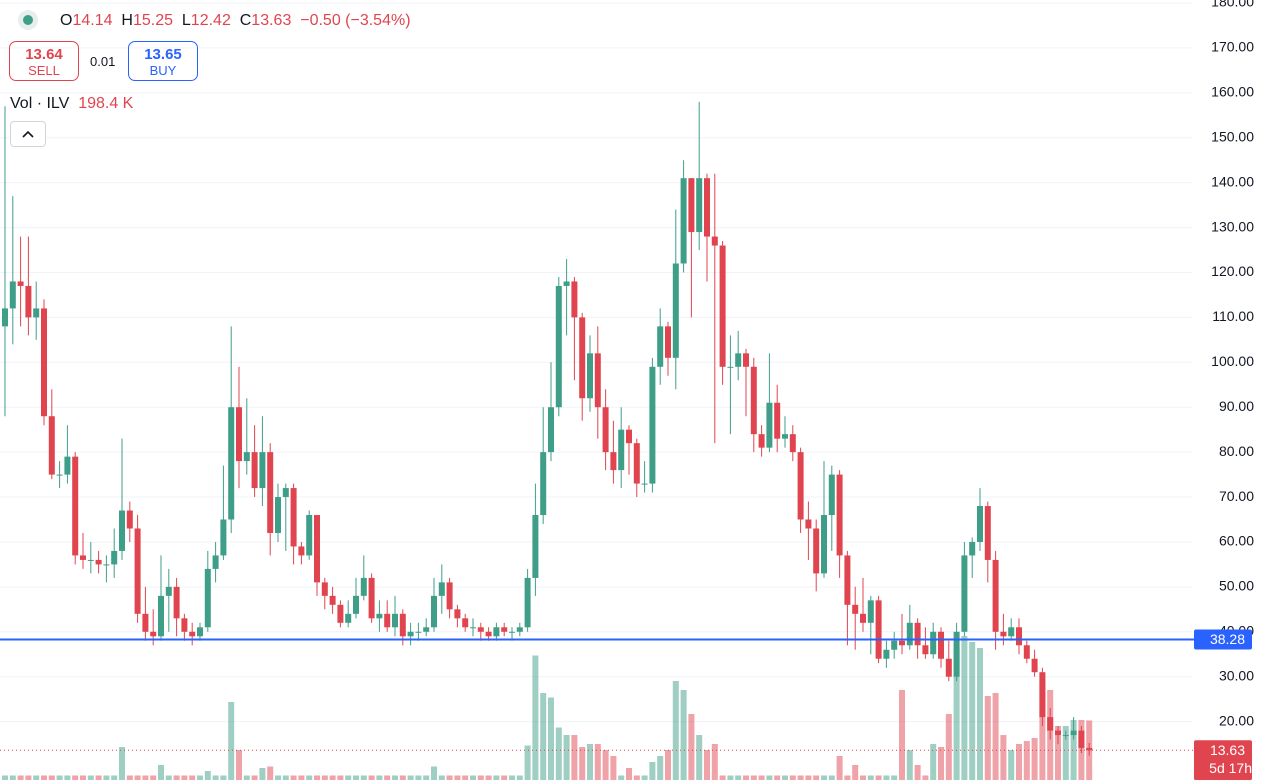 The image size is (1280, 780). What do you see at coordinates (1236, 406) in the screenshot?
I see `y-tick-label: 90.00` at bounding box center [1236, 406].